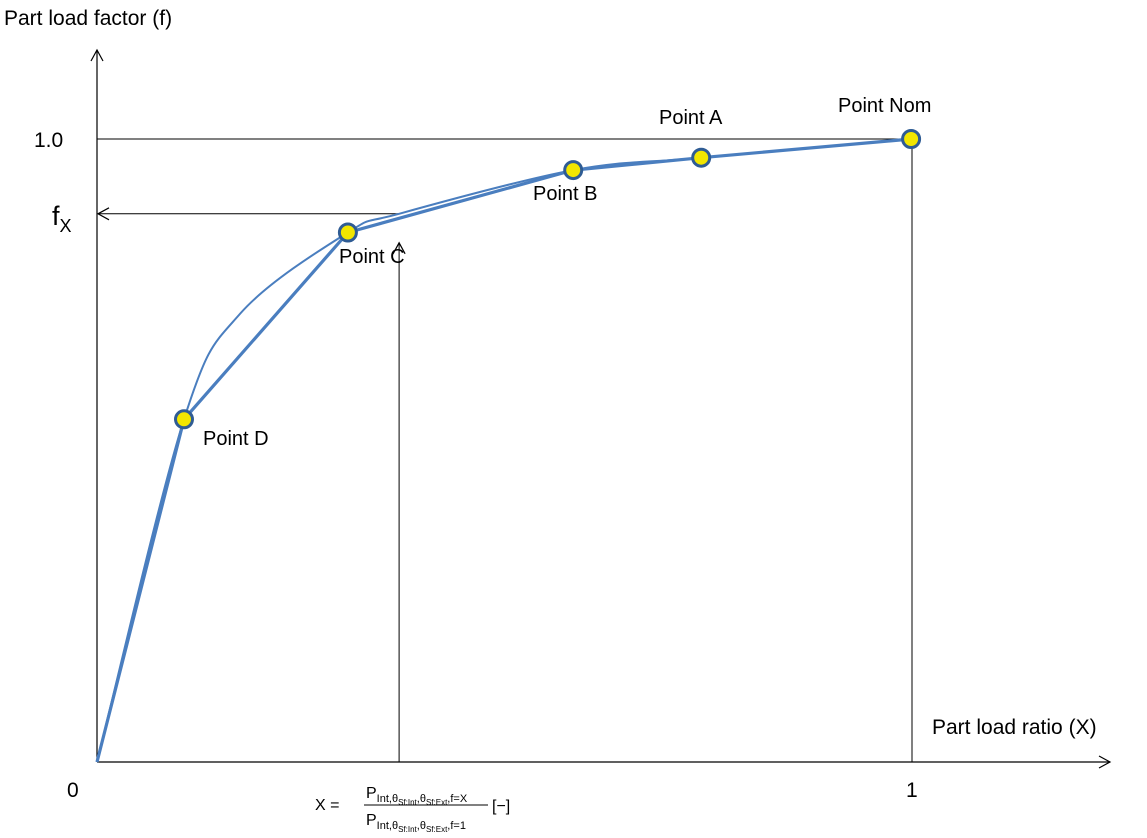 This screenshot has height=838, width=1147. Describe the element at coordinates (911, 139) in the screenshot. I see `marker-point-nom` at that location.